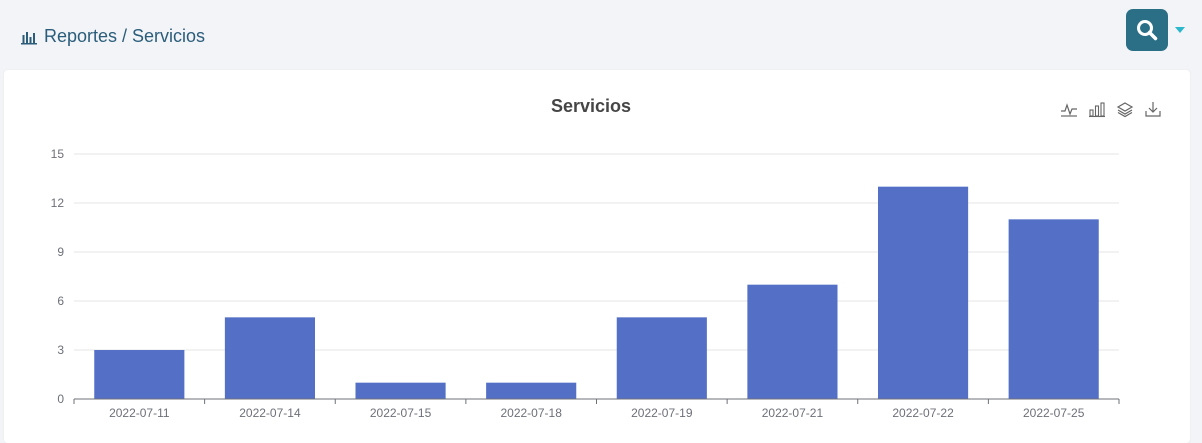 The height and width of the screenshot is (443, 1202). I want to click on y-tick-label: 12, so click(58, 203).